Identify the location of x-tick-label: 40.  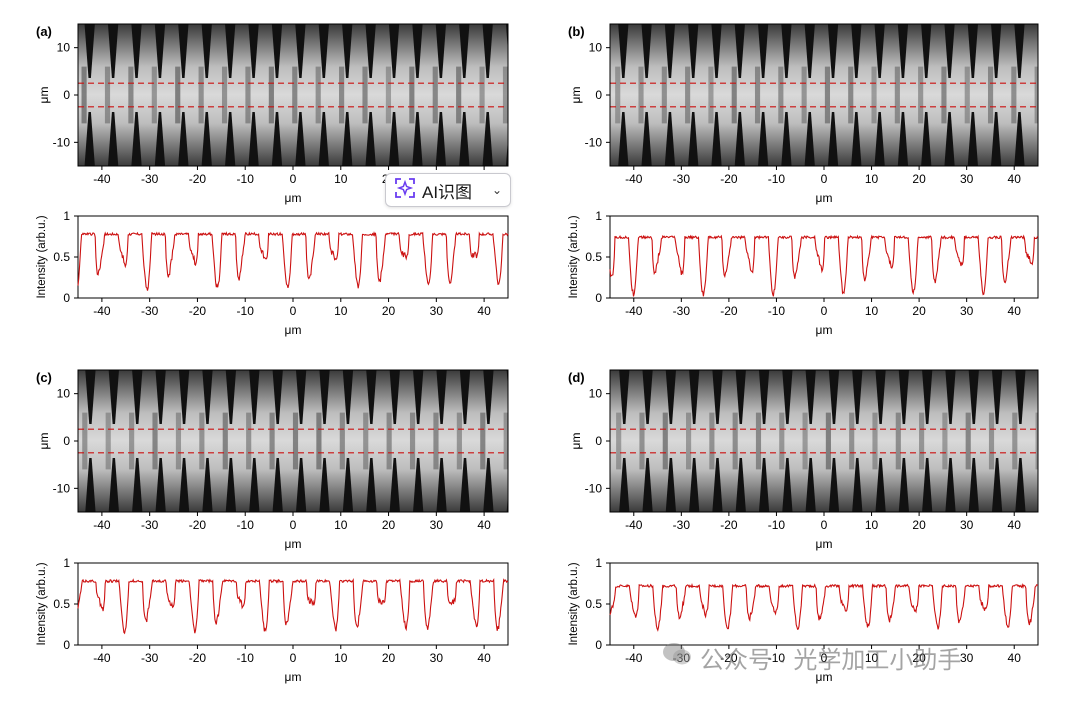
(484, 658).